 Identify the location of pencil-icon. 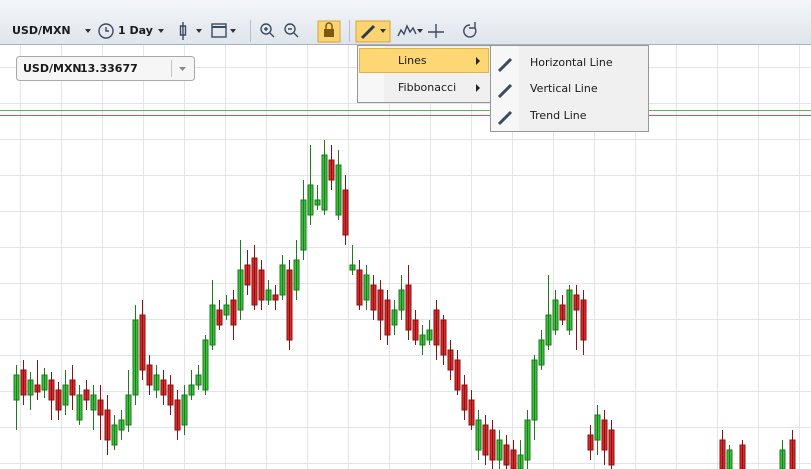
(368, 32).